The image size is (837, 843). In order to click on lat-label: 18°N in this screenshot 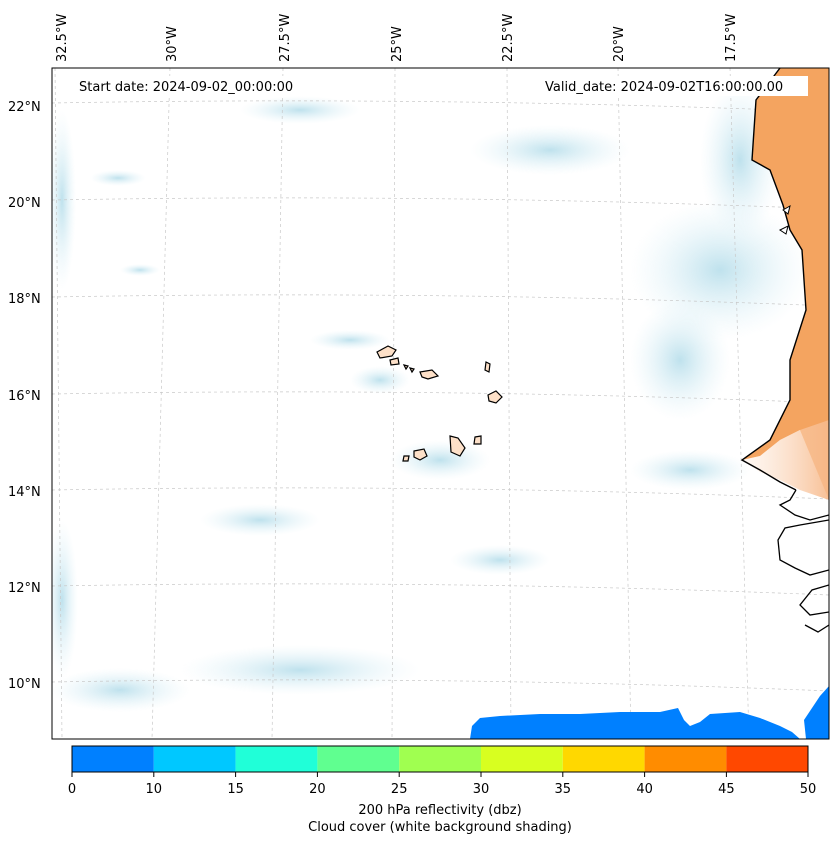, I will do `click(24, 299)`.